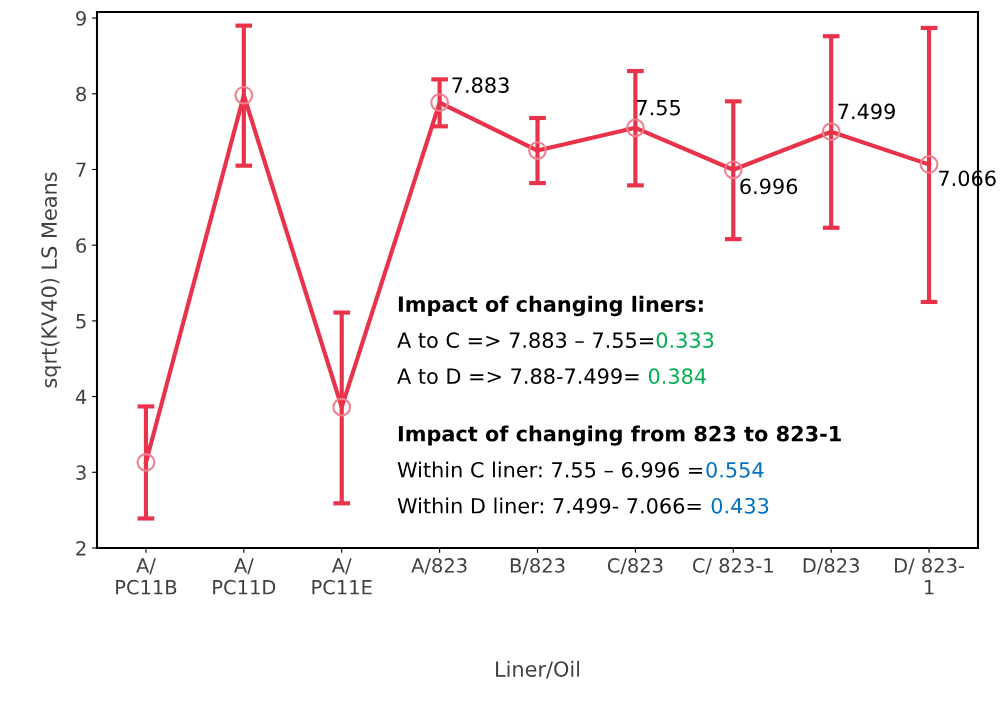 This screenshot has width=1008, height=705. Describe the element at coordinates (769, 186) in the screenshot. I see `data-label: 6.996` at that location.